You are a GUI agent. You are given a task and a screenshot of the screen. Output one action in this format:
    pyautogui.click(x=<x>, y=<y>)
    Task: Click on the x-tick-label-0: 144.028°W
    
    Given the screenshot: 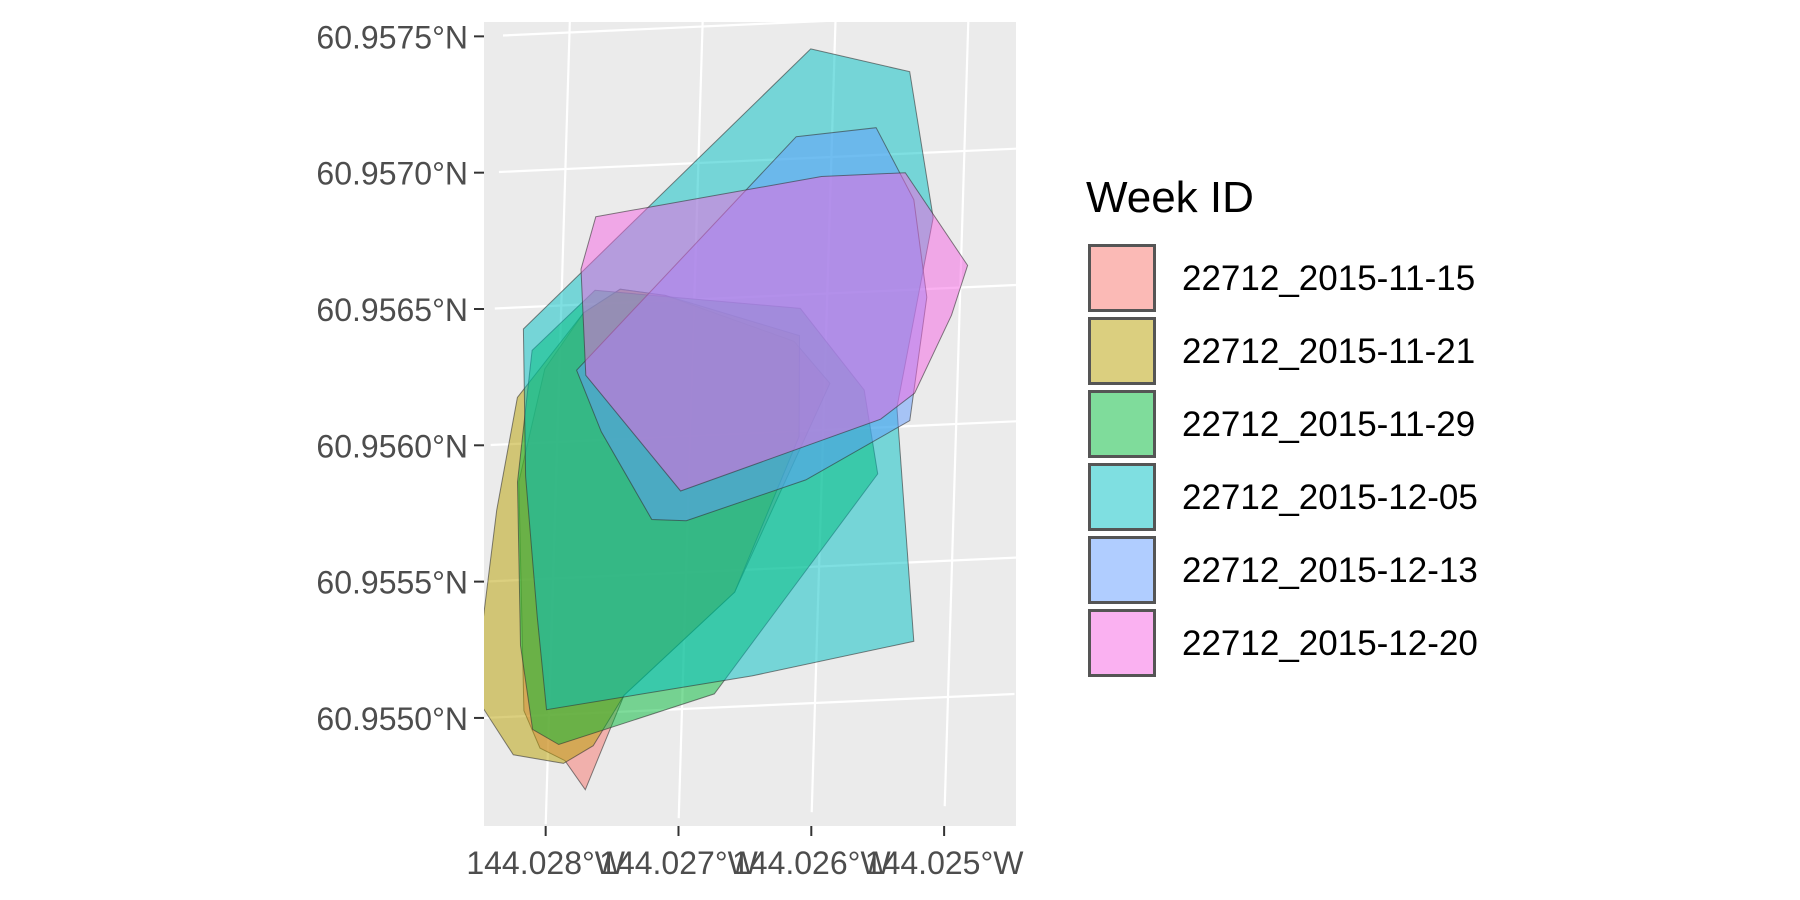 What is the action you would take?
    pyautogui.click(x=545, y=863)
    